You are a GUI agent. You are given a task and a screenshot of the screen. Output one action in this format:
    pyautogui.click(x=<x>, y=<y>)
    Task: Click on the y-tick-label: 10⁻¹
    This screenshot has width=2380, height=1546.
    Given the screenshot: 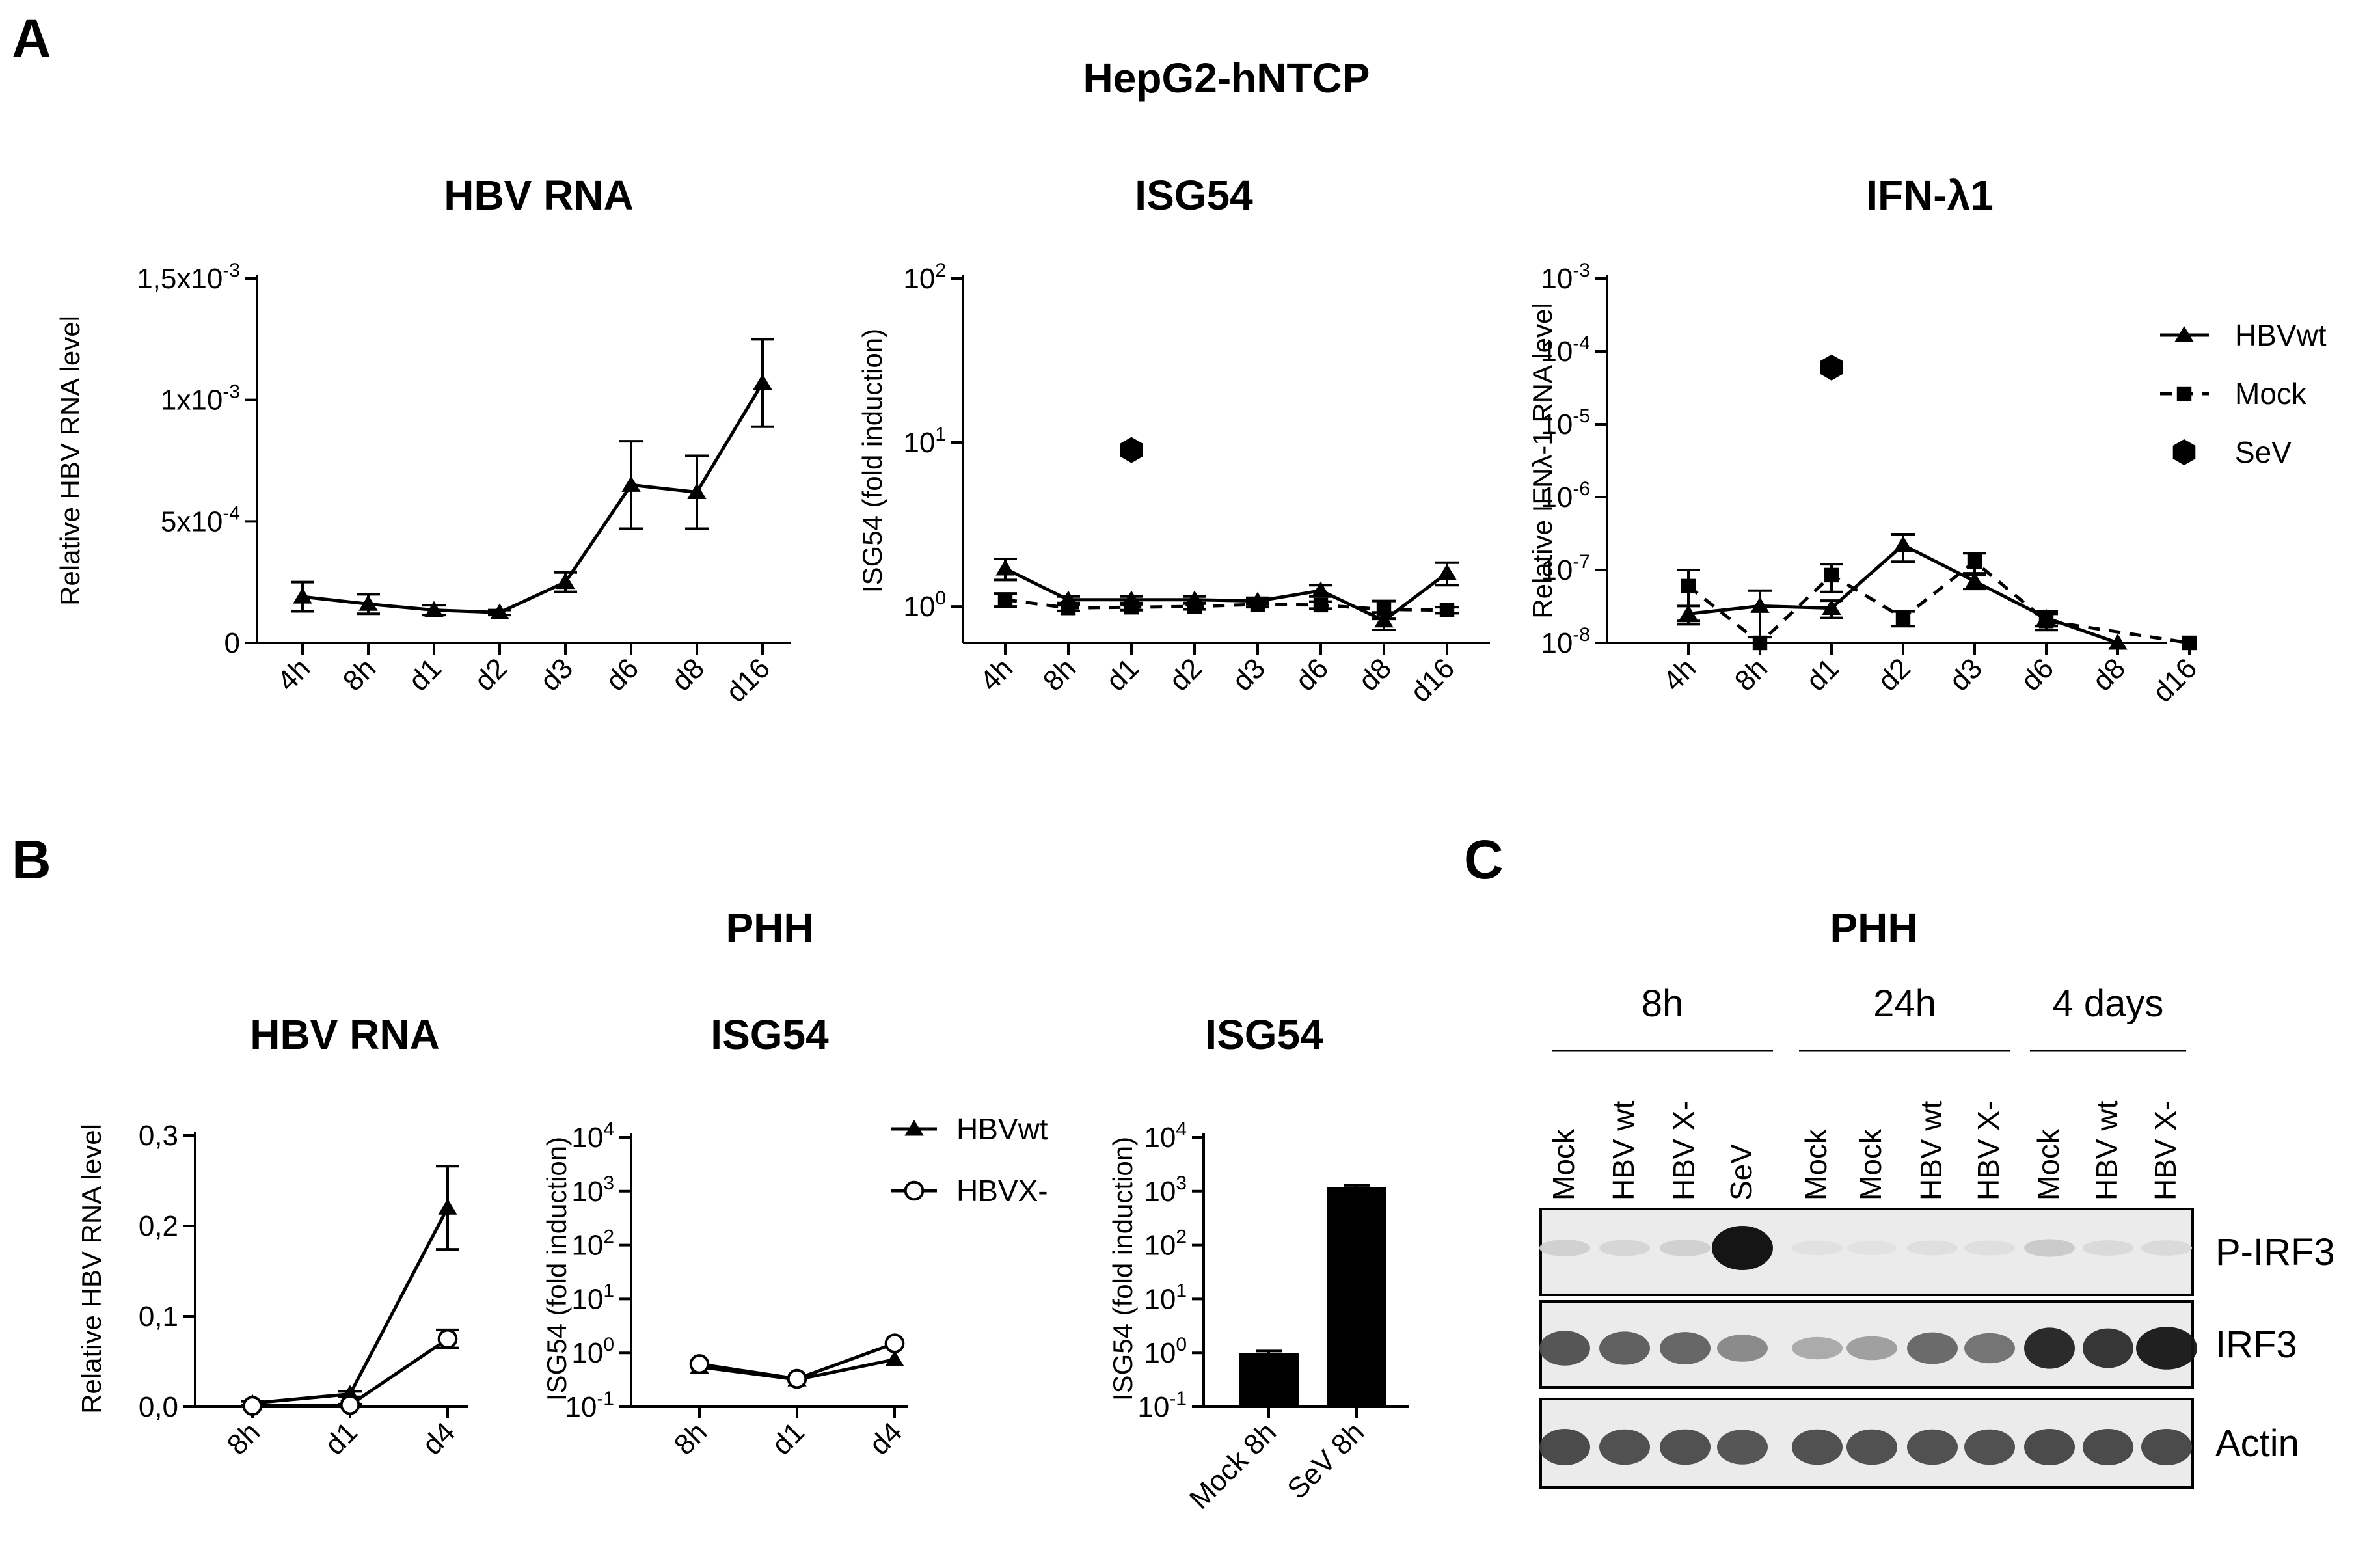 What is the action you would take?
    pyautogui.click(x=590, y=1405)
    